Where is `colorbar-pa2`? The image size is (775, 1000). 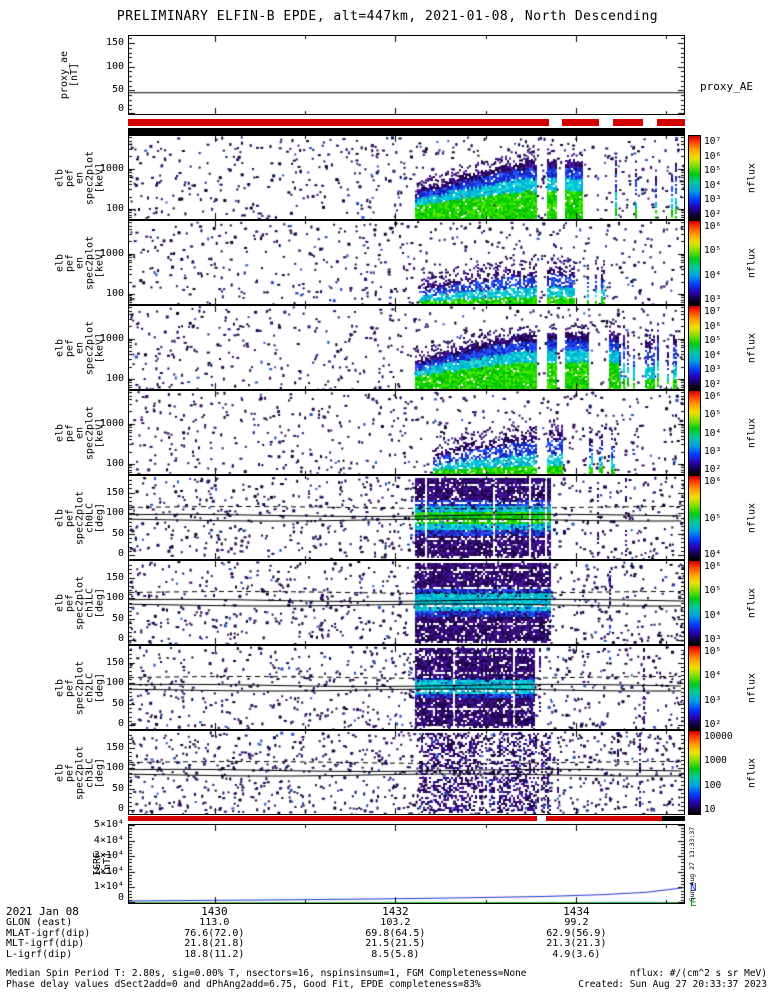 colorbar-pa2 is located at coordinates (694, 687).